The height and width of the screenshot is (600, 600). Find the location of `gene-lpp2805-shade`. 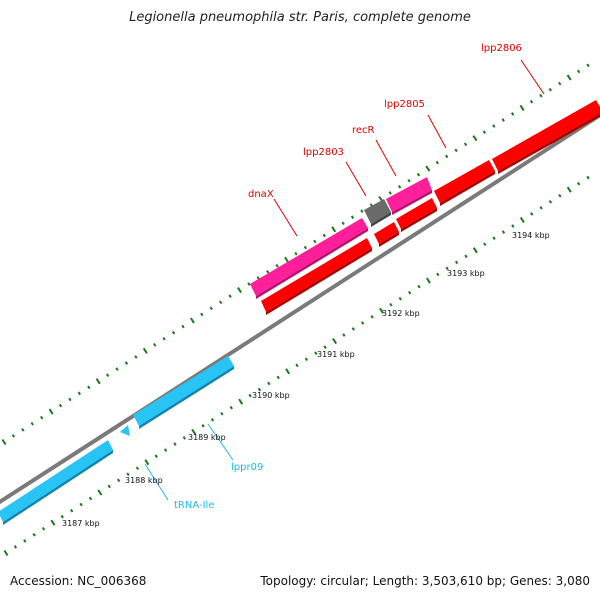

gene-lpp2805-shade is located at coordinates (467, 188).